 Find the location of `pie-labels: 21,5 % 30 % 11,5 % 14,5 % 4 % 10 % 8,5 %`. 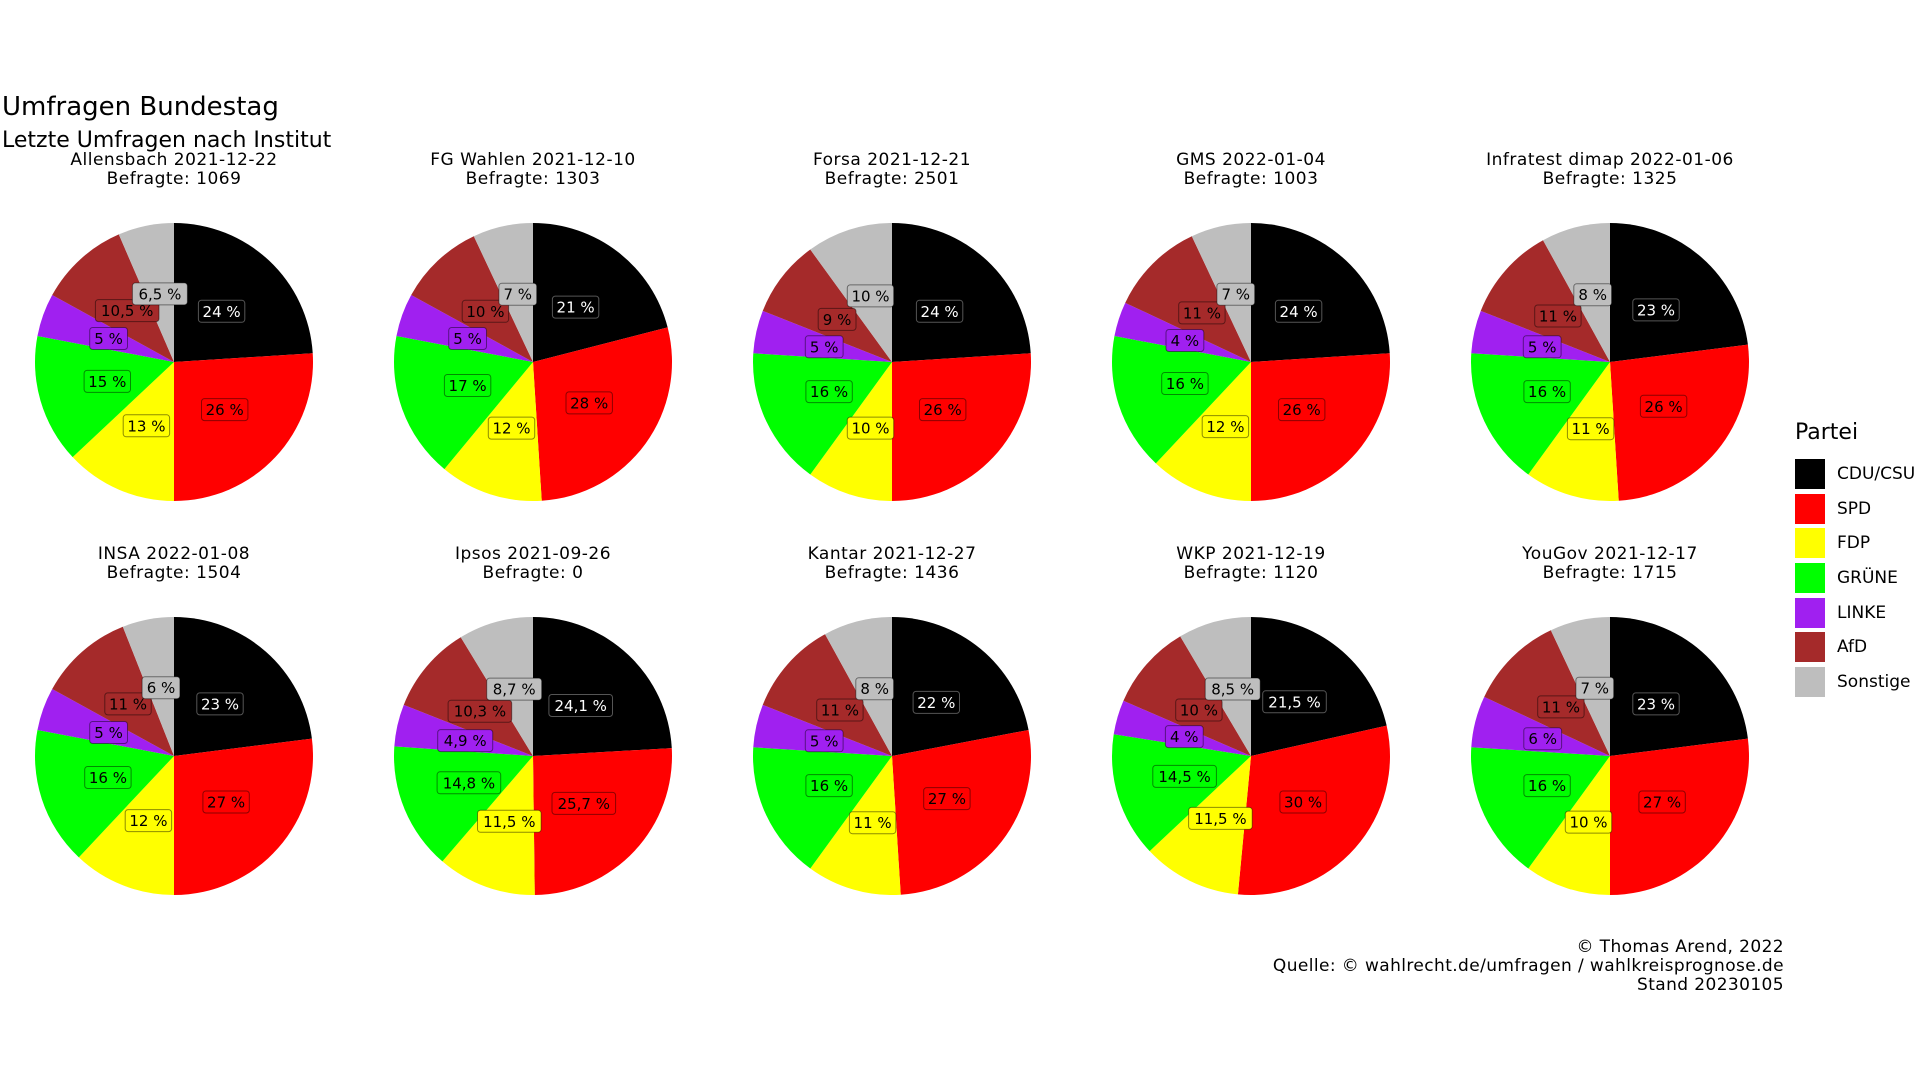

pie-labels: 21,5 % 30 % 11,5 % 14,5 % 4 % 10 % 8,5 % is located at coordinates (1239, 753).